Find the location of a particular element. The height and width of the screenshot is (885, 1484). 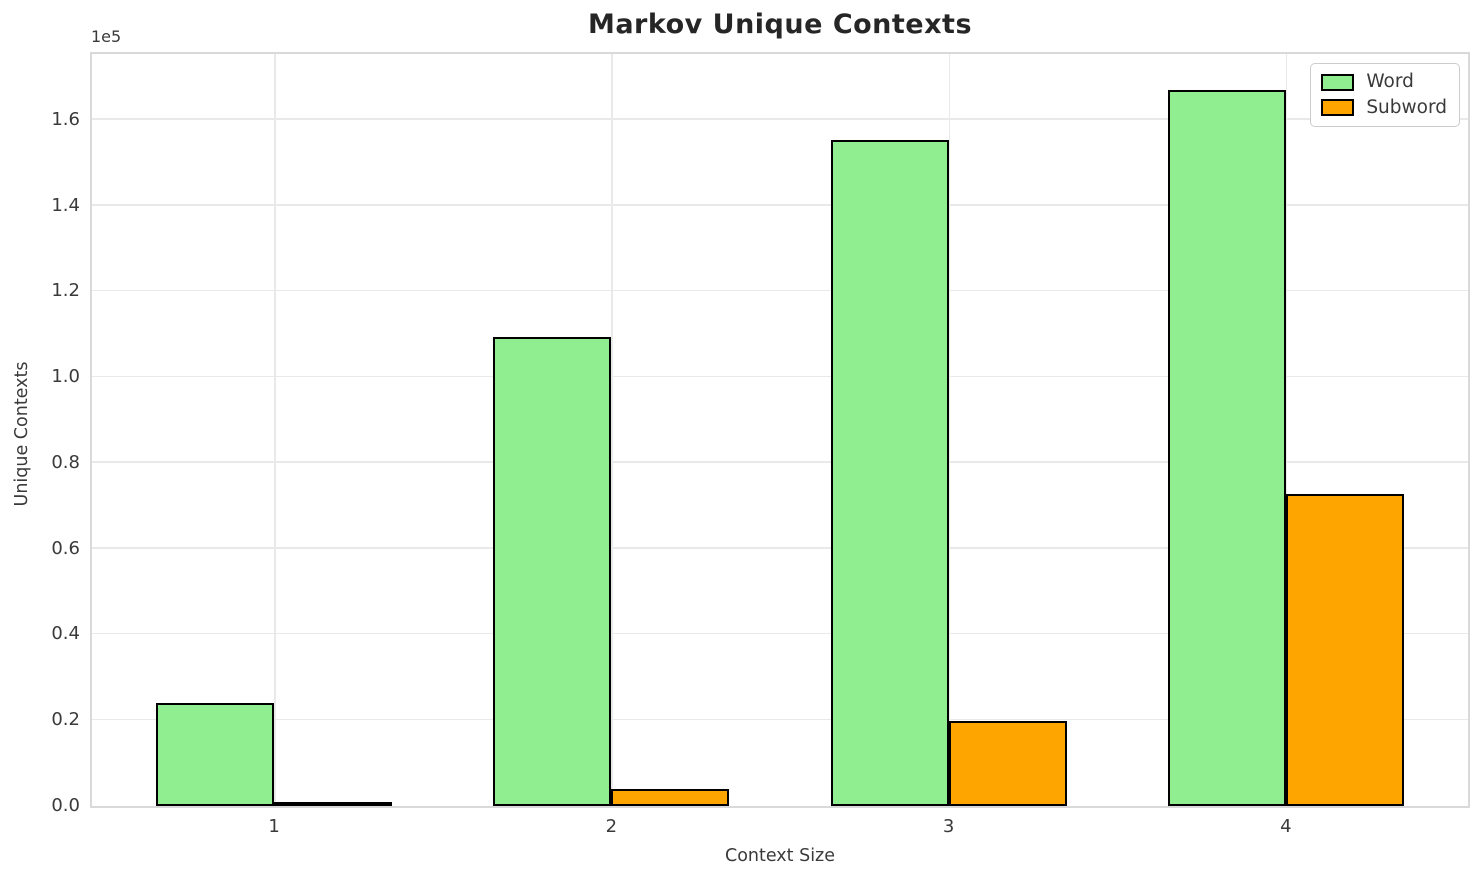

legend-label: Subword is located at coordinates (1406, 107).